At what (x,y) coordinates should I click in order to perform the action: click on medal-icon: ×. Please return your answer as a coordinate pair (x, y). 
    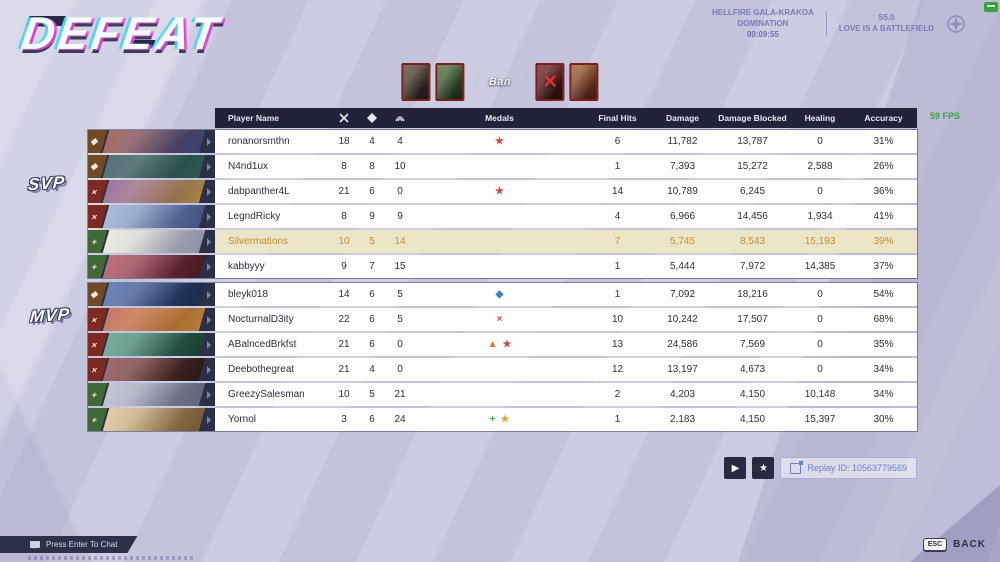
    Looking at the image, I should click on (499, 319).